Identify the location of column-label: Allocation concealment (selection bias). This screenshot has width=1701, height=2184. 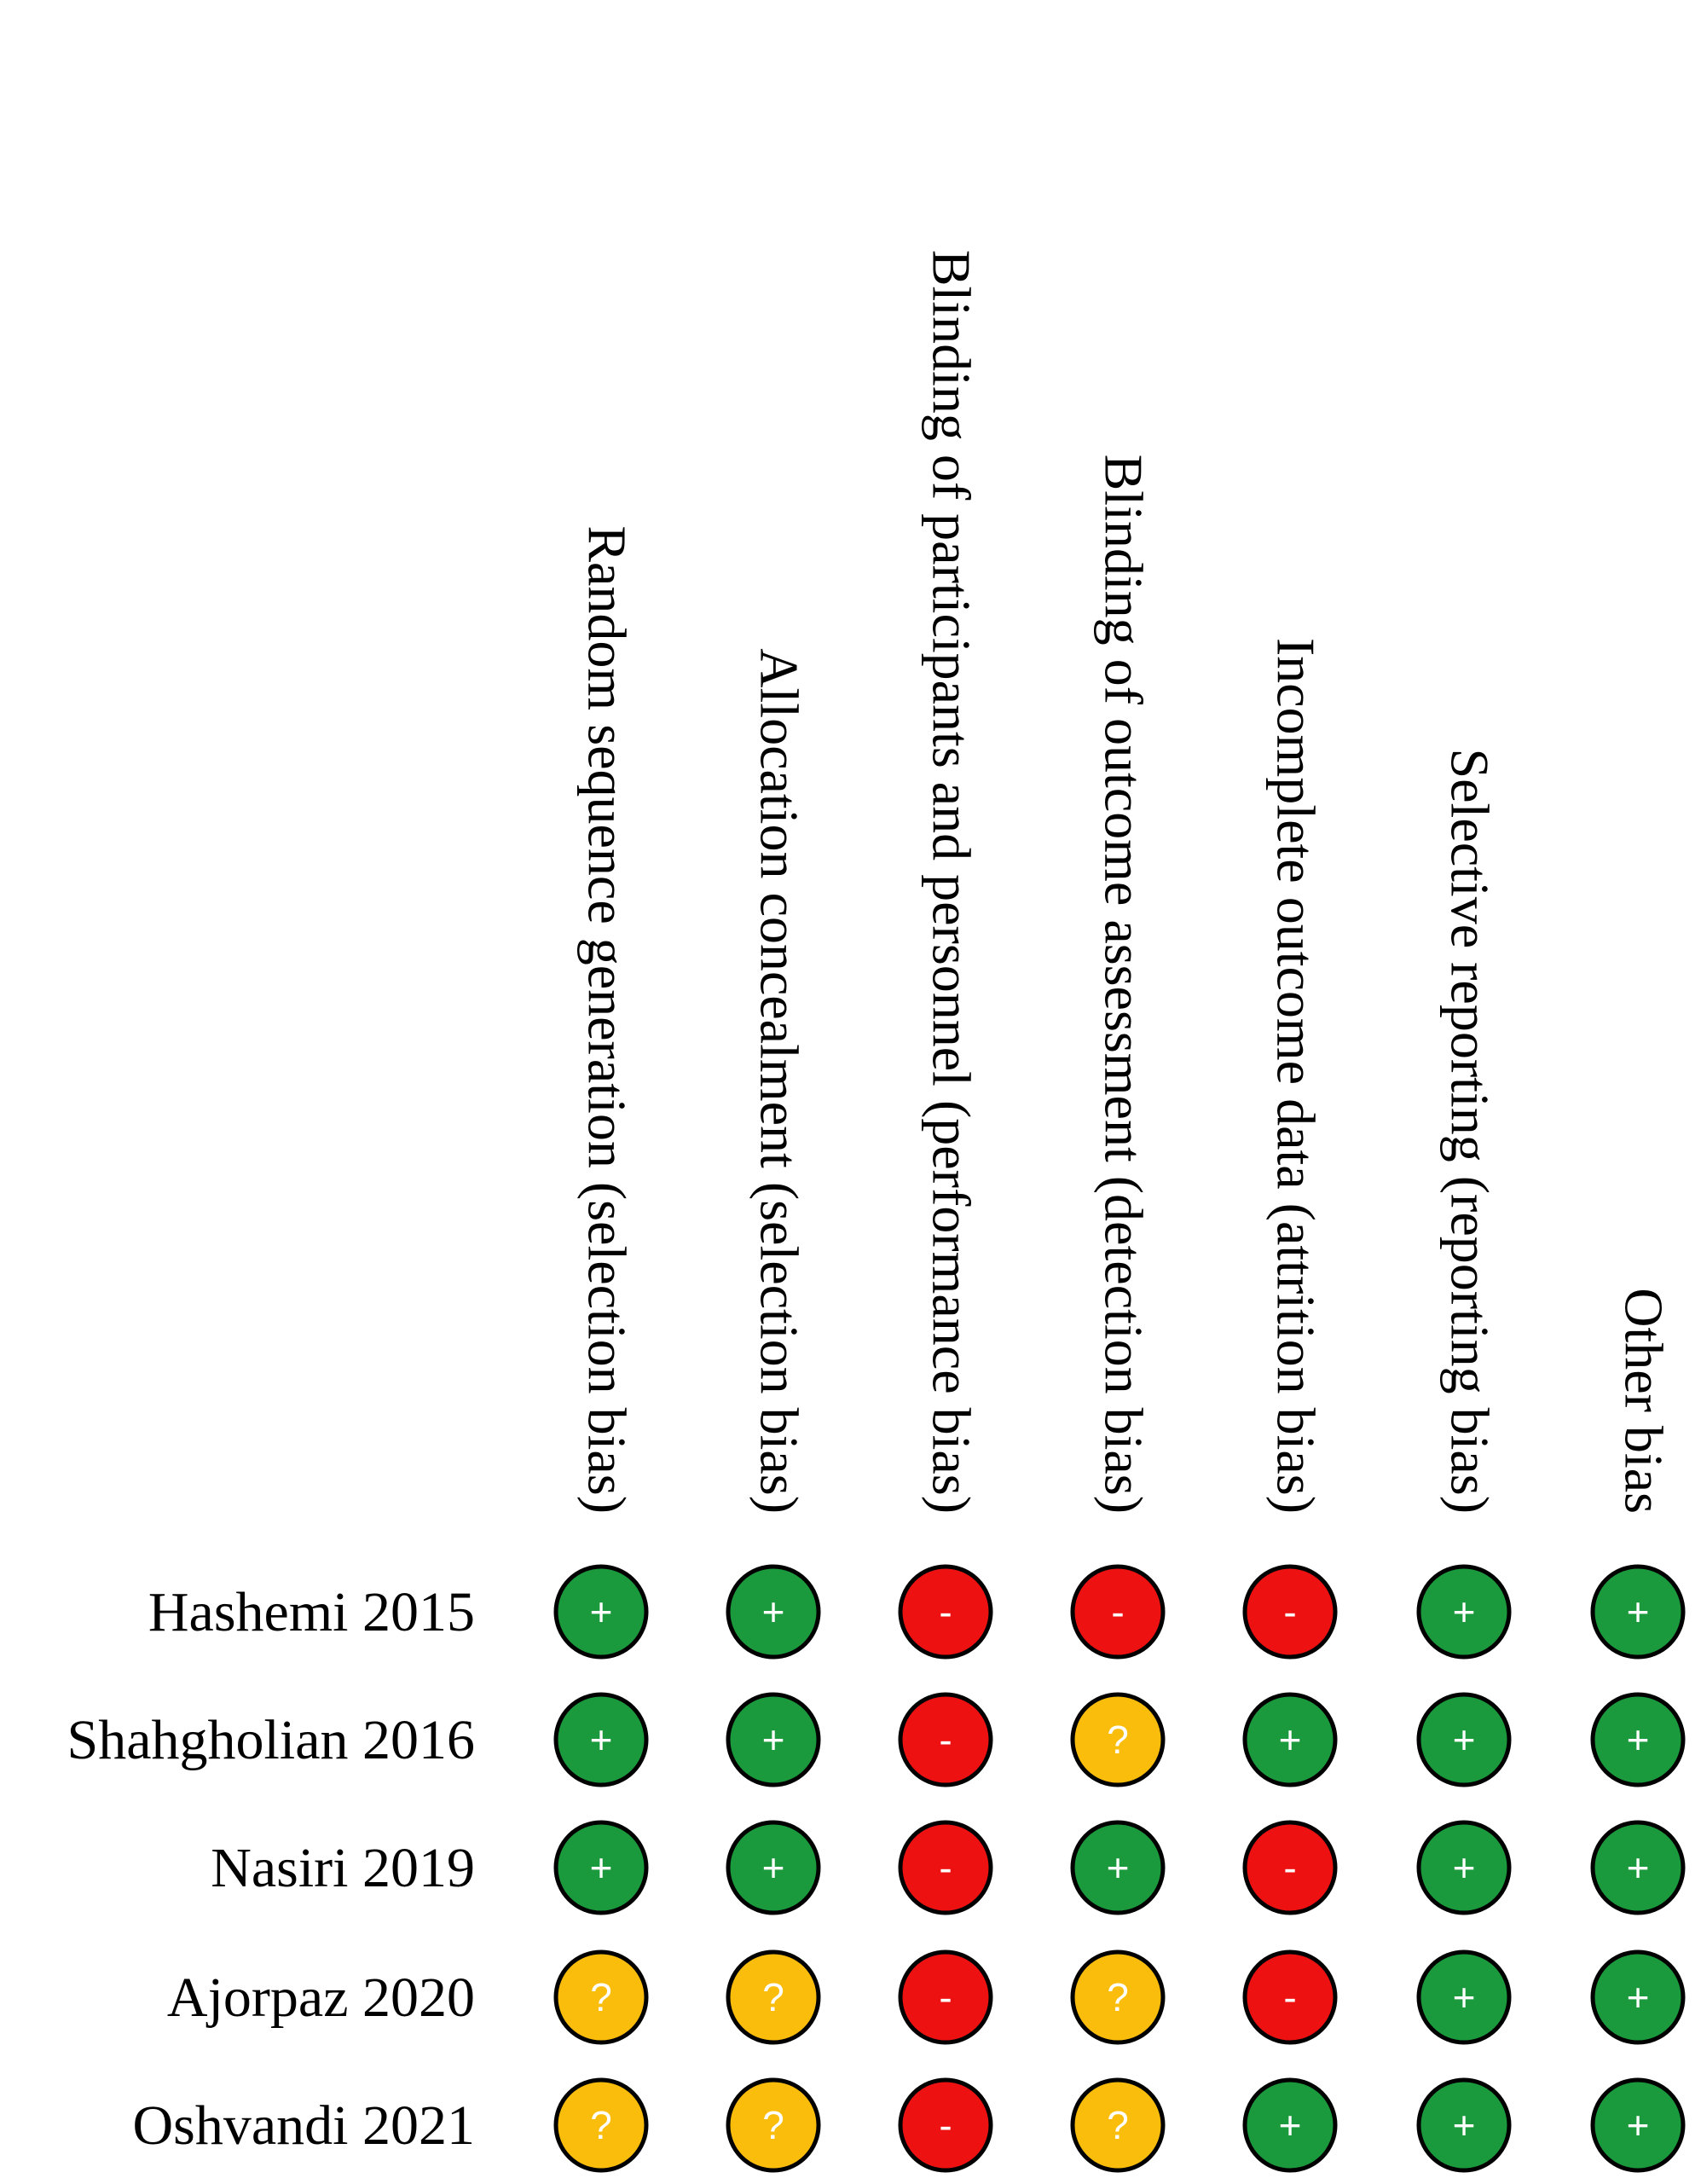
(779, 1081).